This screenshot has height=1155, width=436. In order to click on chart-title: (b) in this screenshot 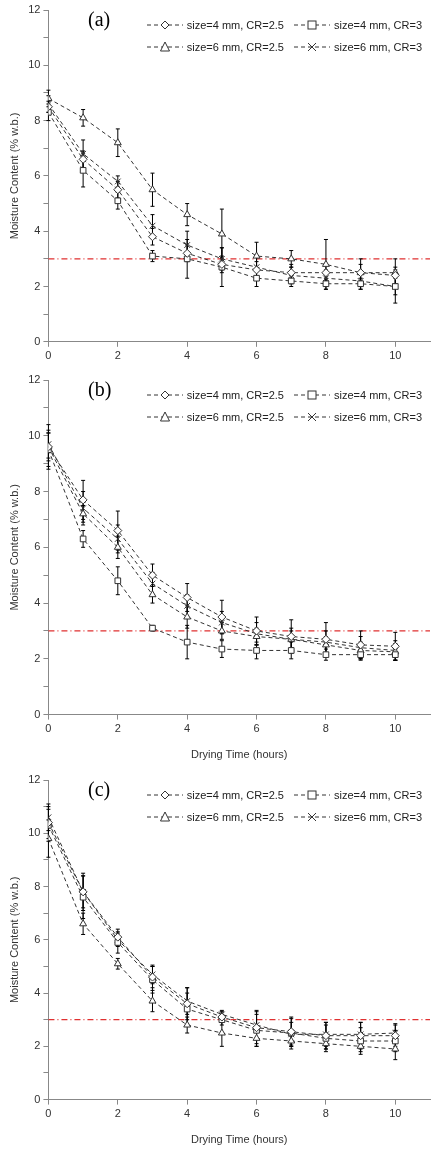, I will do `click(100, 389)`.